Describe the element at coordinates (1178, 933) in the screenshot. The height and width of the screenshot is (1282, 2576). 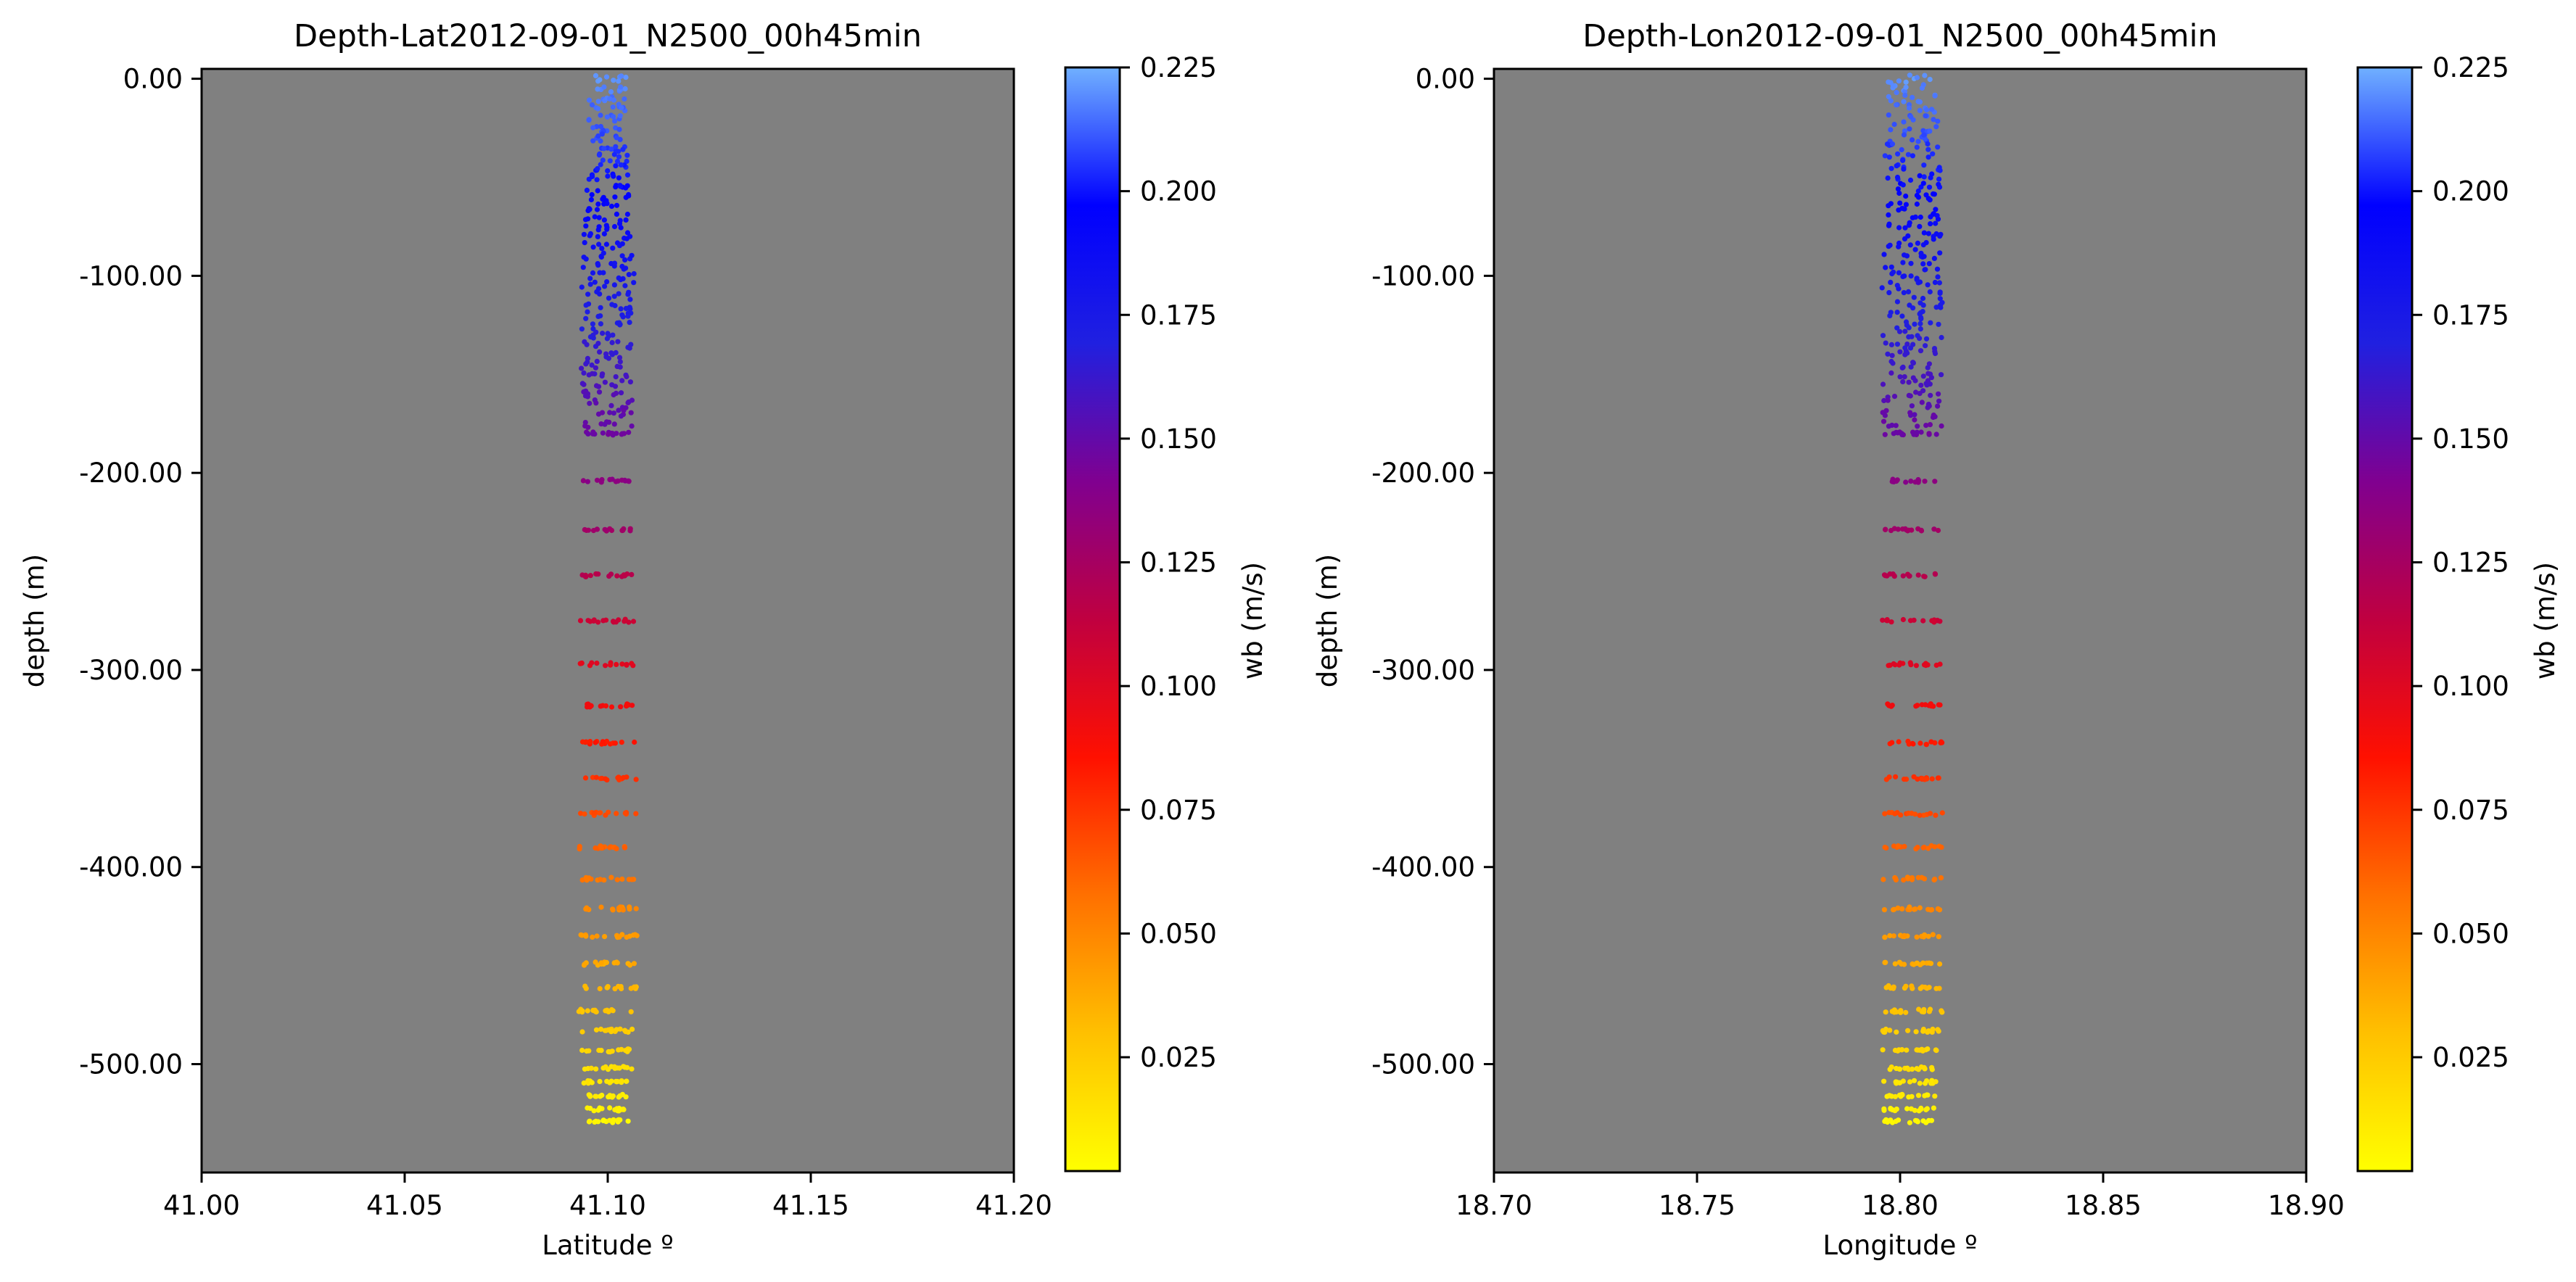
I see `colorbar-tick-label: 0.050` at that location.